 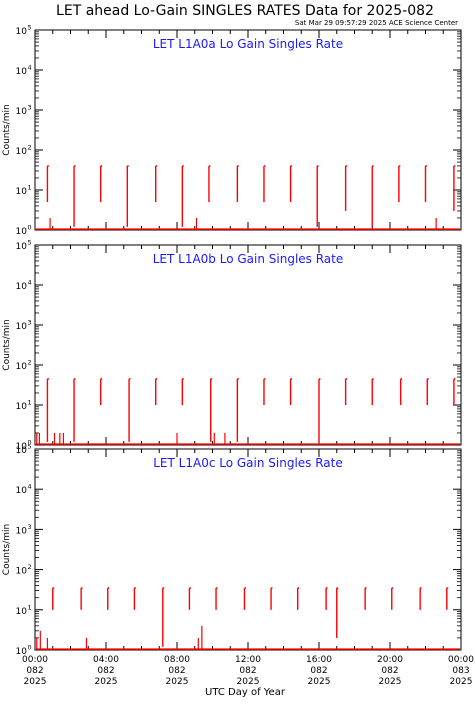 I want to click on x-tick-label-time: 08:00, so click(x=177, y=660).